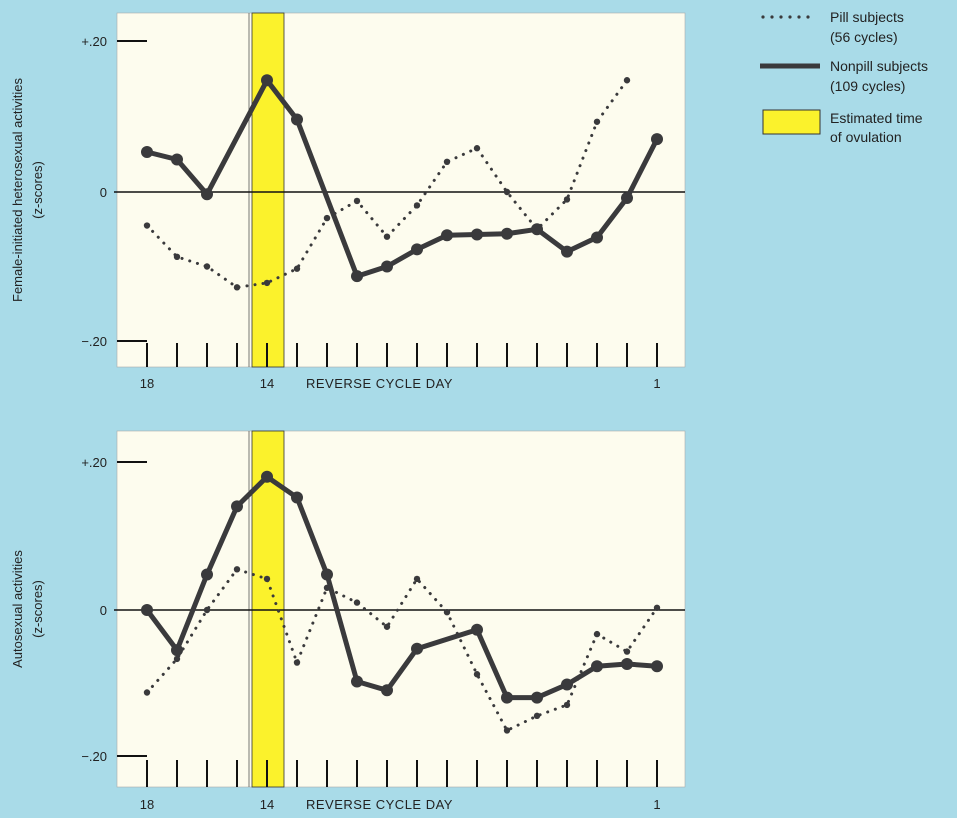 The image size is (957, 818). I want to click on legend-nonpill: Nonpill subjects (109 cycles), so click(844, 76).